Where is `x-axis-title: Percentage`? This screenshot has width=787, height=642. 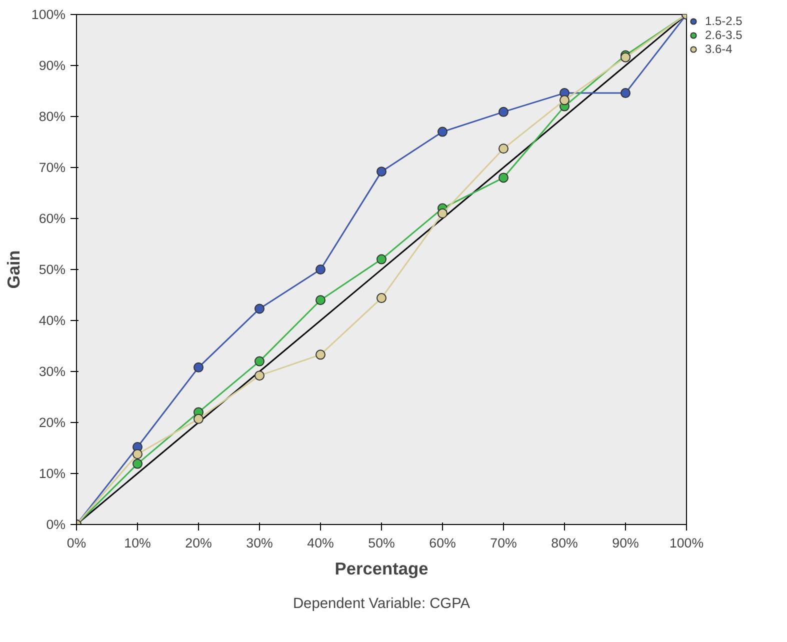 x-axis-title: Percentage is located at coordinates (381, 568).